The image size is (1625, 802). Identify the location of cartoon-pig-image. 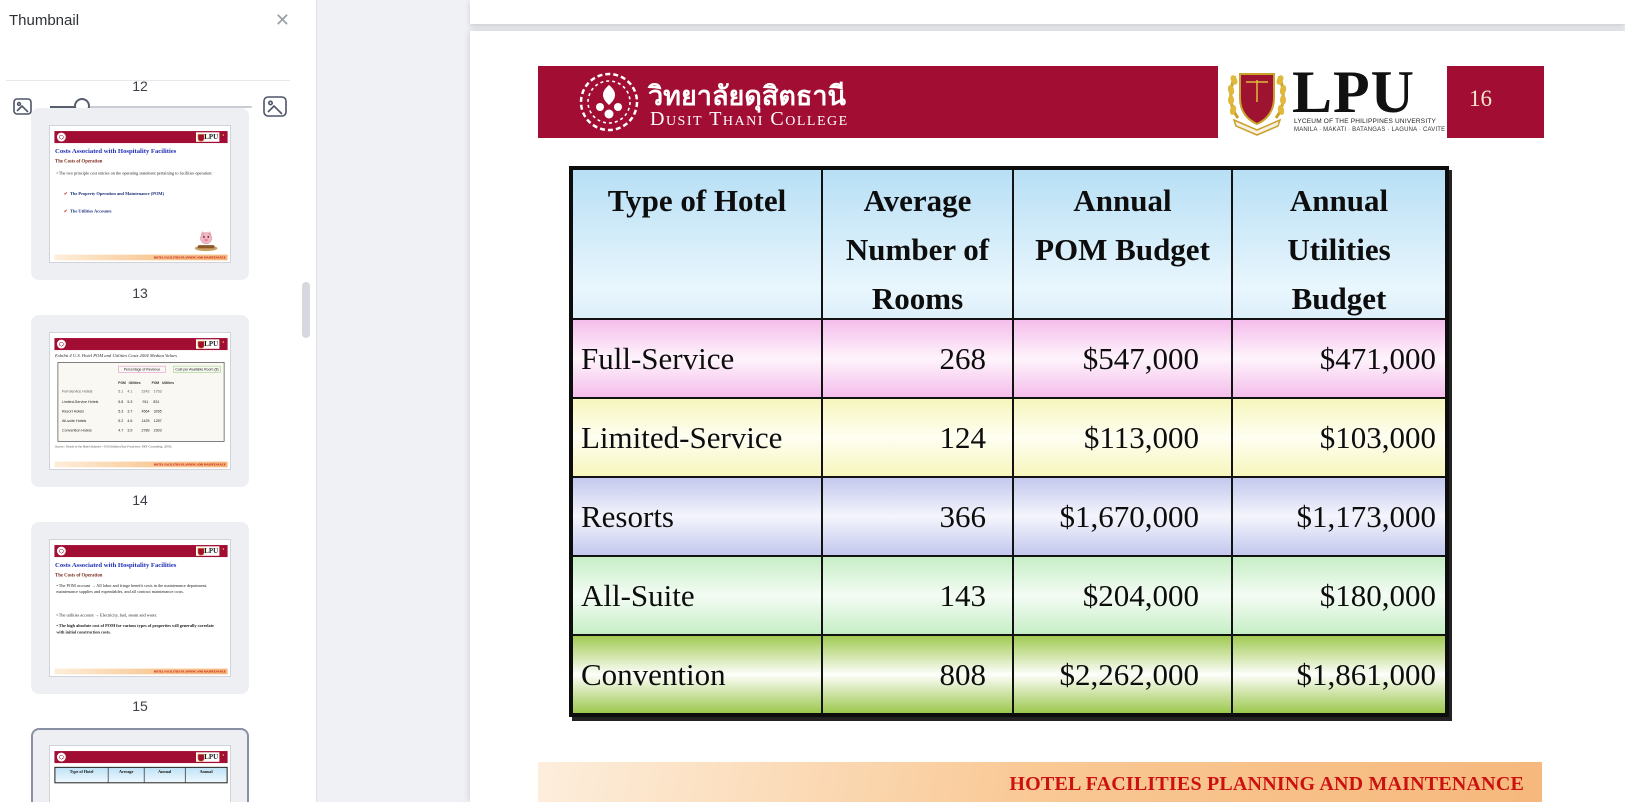
(206, 241).